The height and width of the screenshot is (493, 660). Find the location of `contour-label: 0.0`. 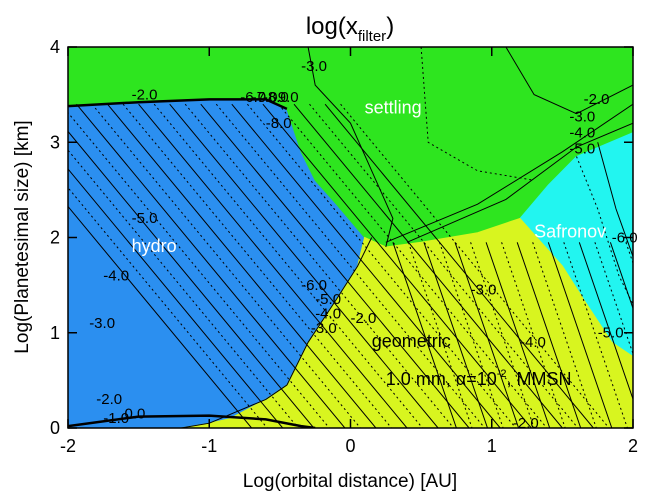

contour-label: 0.0 is located at coordinates (135, 414).